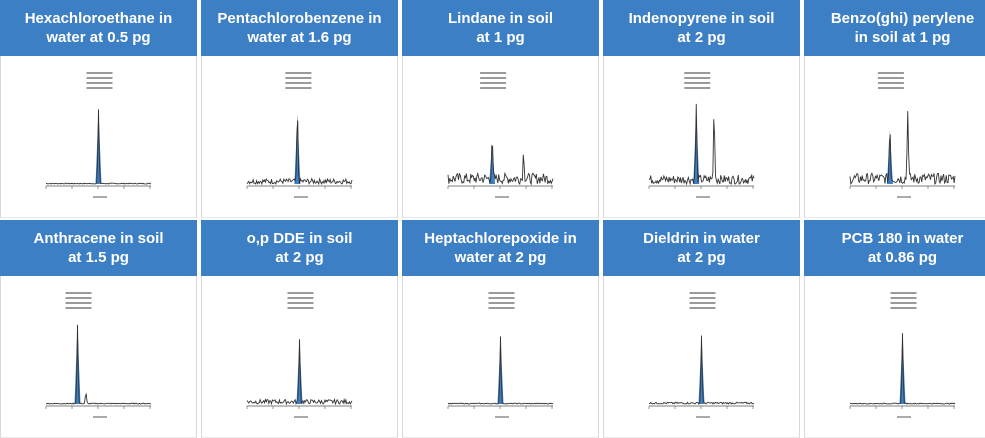 This screenshot has height=438, width=985. I want to click on panel-title-line: at 1 pg, so click(500, 37).